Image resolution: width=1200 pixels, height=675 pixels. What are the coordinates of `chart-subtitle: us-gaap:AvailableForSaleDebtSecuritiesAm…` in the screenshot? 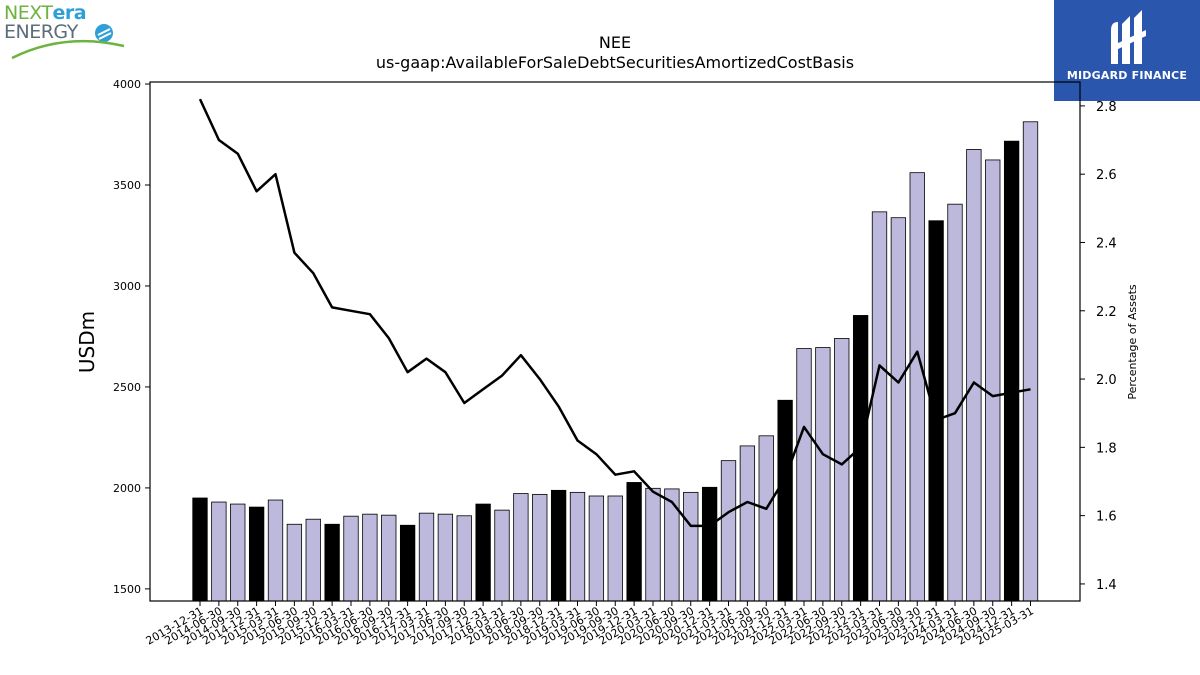 It's located at (615, 62).